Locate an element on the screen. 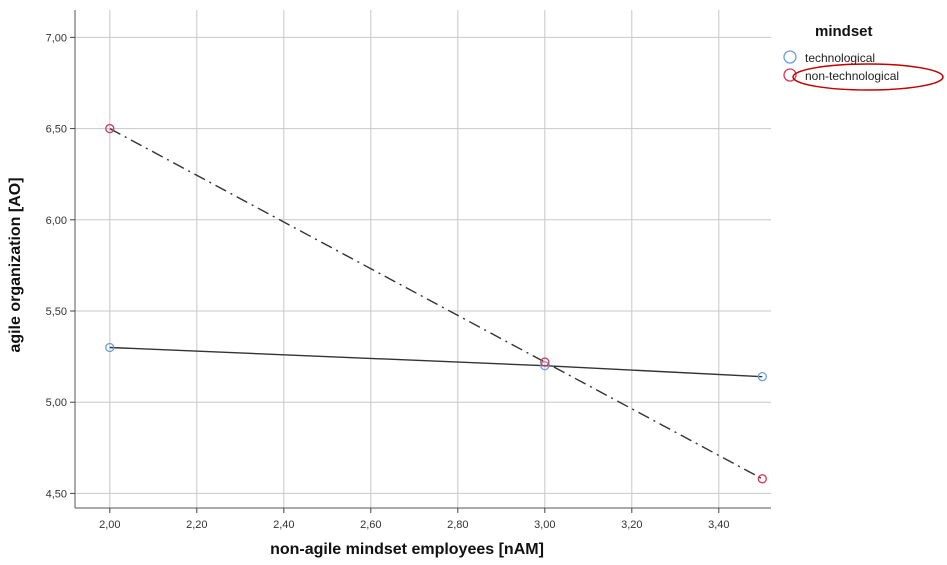  y-axis-ticks: 4,50 5,00 5,50 6,00 6,50 7,00 is located at coordinates (60, 266).